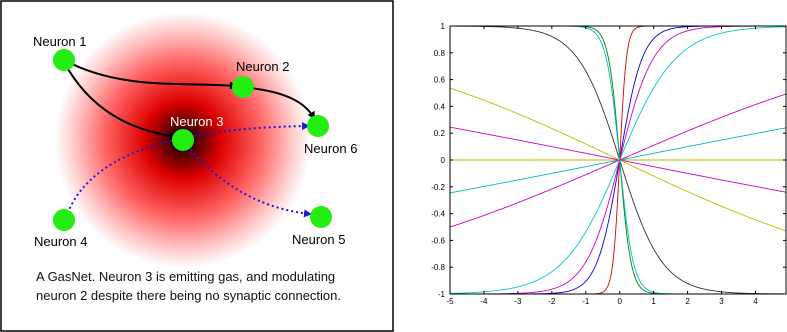 The height and width of the screenshot is (332, 787). Describe the element at coordinates (438, 187) in the screenshot. I see `y-tick-label: -0.2` at that location.